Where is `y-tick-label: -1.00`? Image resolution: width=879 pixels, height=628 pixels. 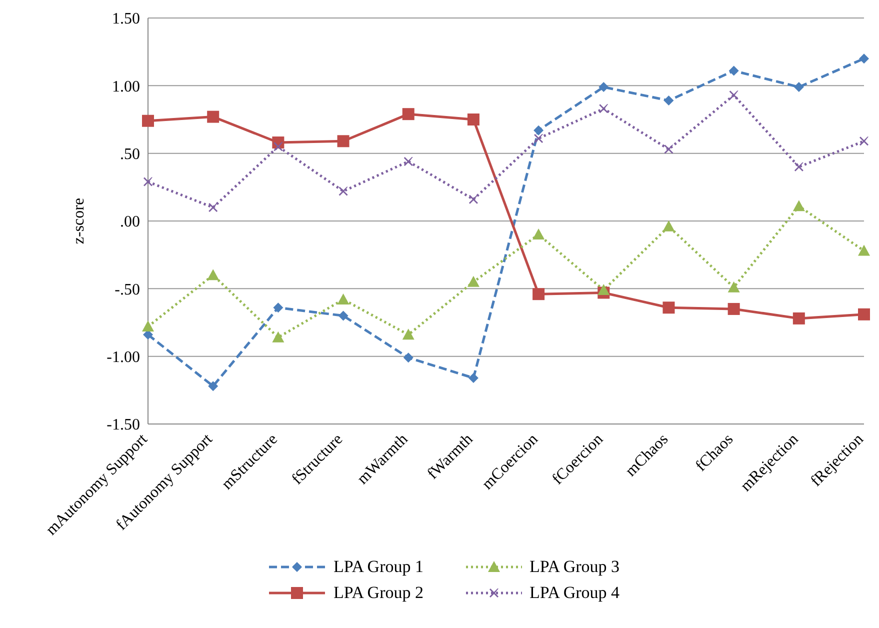 y-tick-label: -1.00 is located at coordinates (123, 357).